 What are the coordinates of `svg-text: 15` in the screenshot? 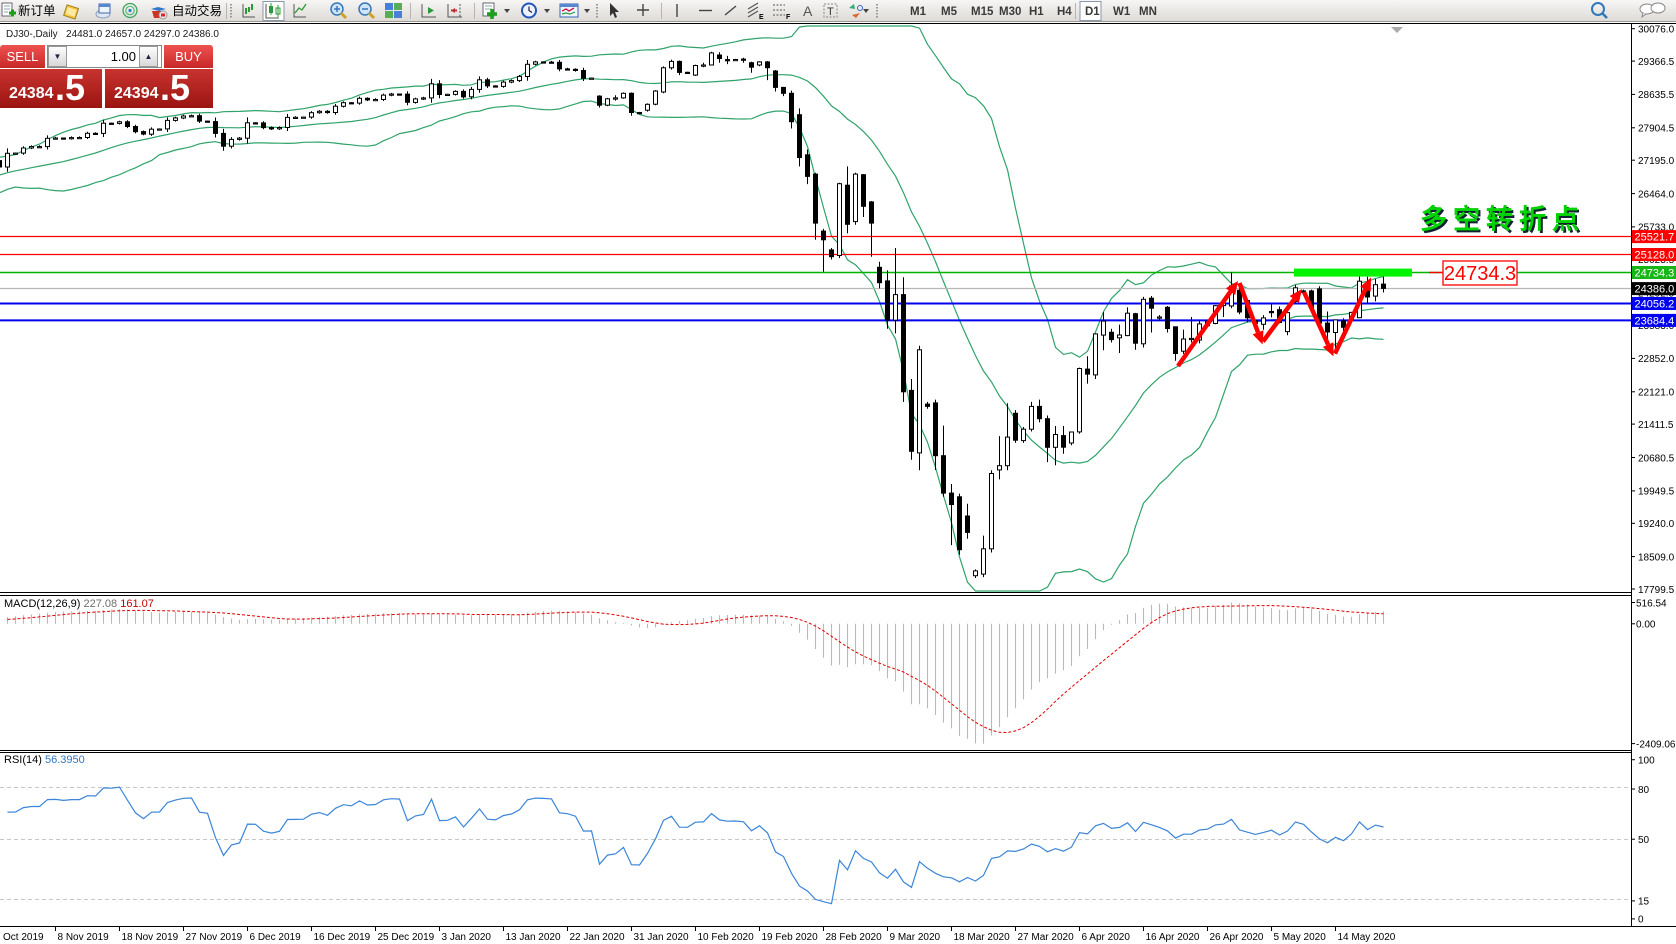 It's located at (1644, 902).